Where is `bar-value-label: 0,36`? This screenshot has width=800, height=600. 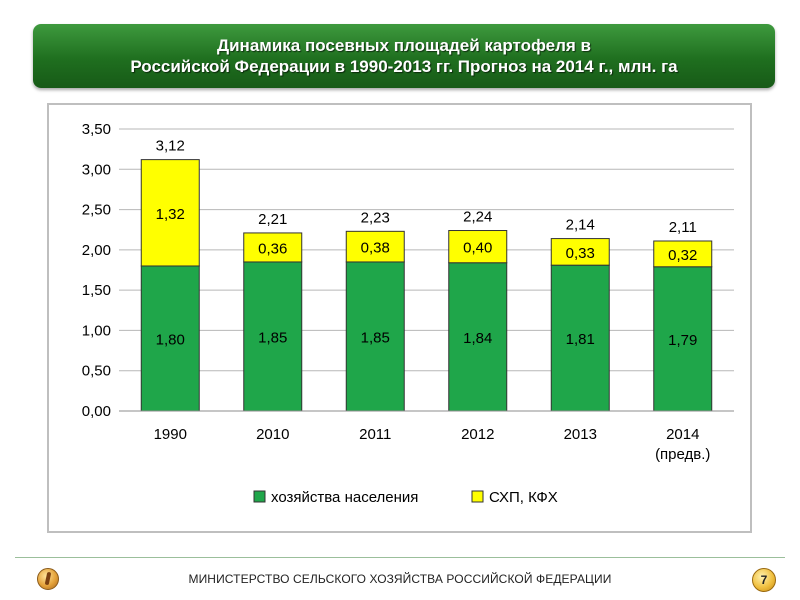
bar-value-label: 0,36 is located at coordinates (272, 248).